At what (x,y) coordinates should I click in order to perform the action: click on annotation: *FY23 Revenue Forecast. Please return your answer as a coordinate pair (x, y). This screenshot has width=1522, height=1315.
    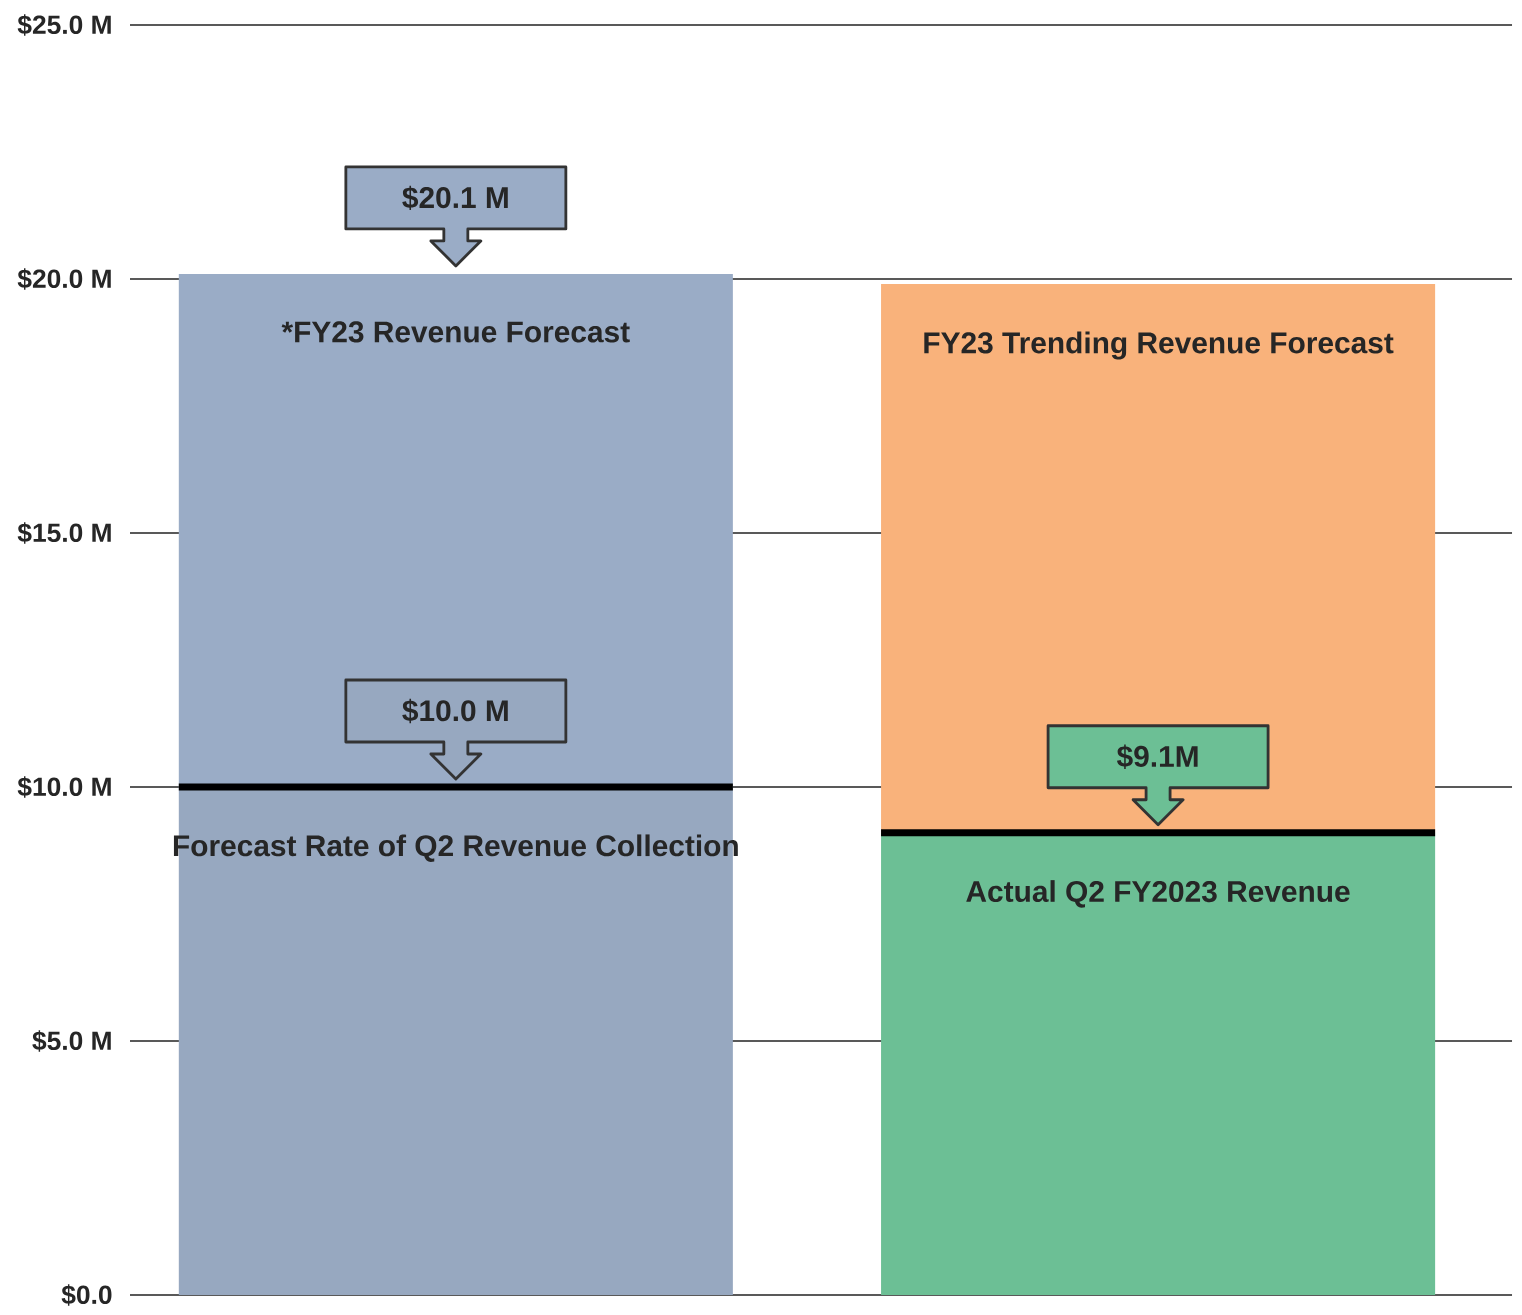
    Looking at the image, I should click on (455, 332).